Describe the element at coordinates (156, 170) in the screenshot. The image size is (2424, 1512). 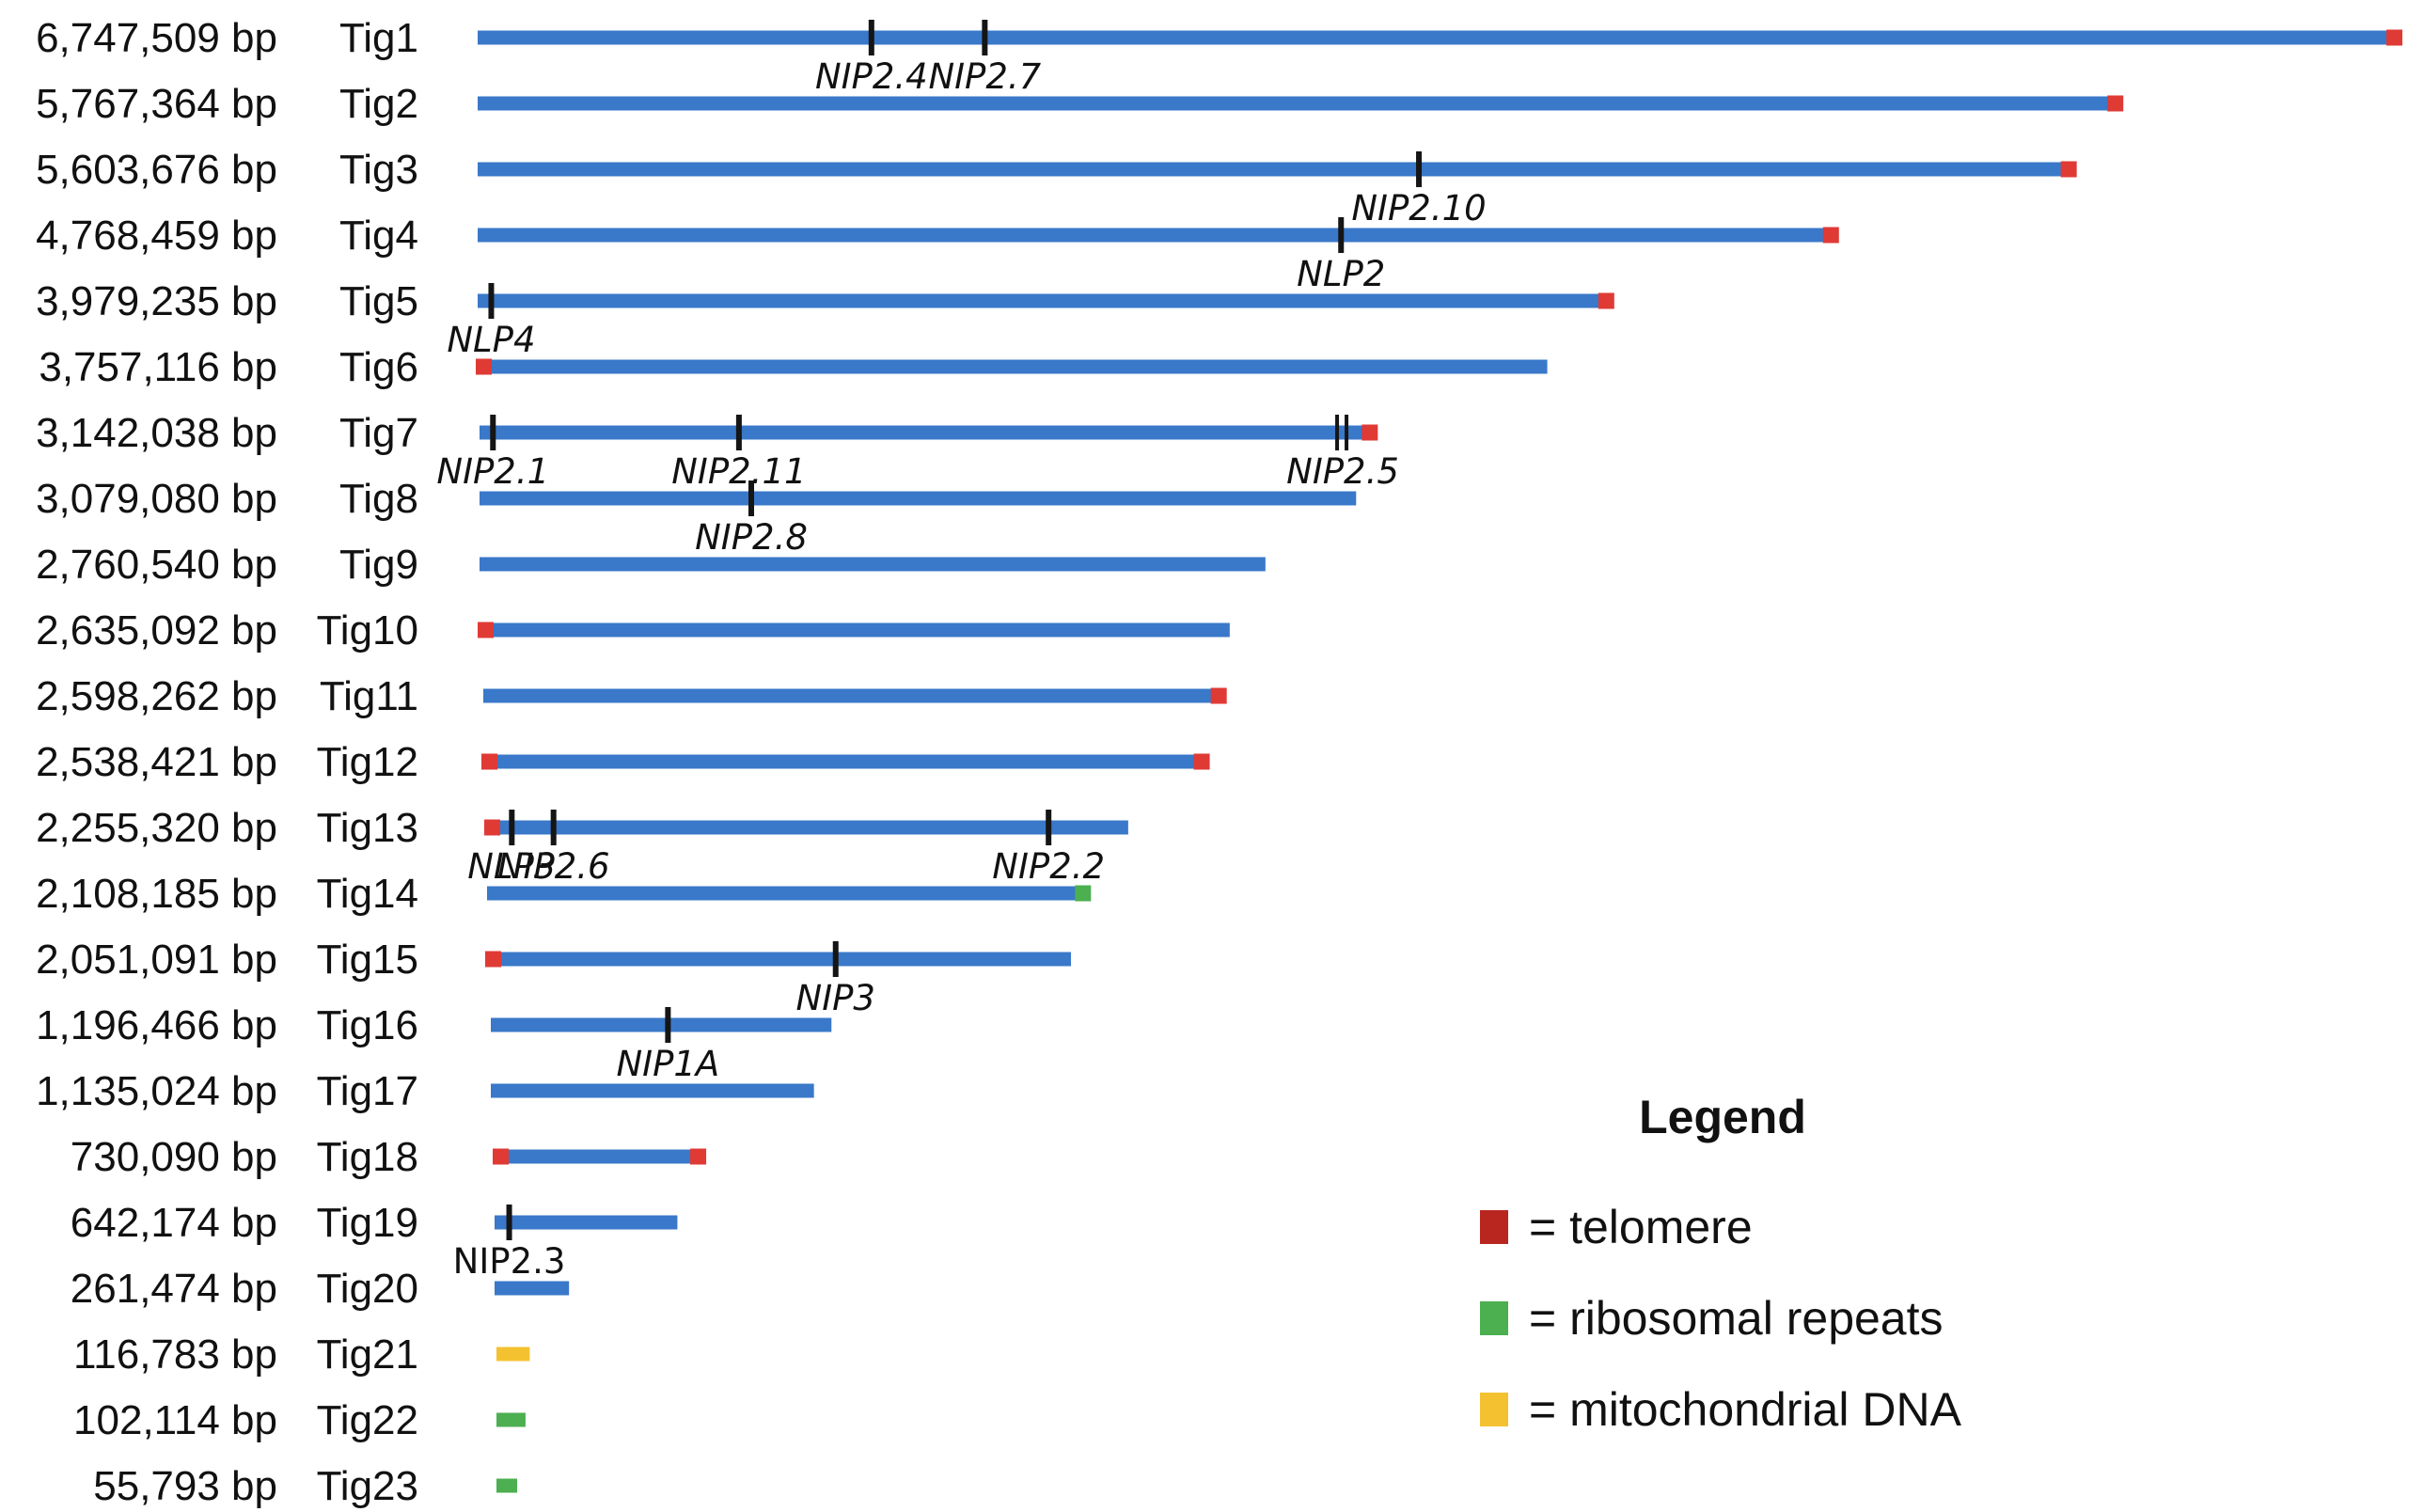
I see `contig-size-label: 5,603,676 bp` at that location.